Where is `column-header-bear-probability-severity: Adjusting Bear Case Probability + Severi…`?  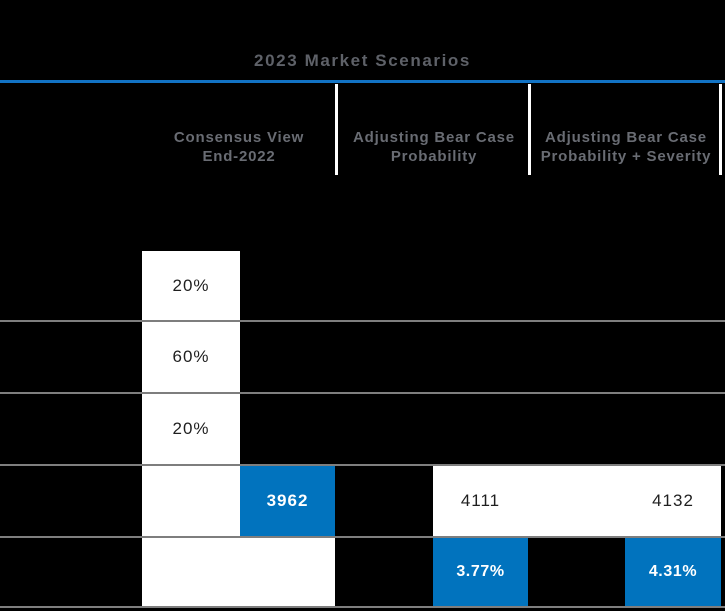
column-header-bear-probability-severity: Adjusting Bear Case Probability + Severi… is located at coordinates (626, 147).